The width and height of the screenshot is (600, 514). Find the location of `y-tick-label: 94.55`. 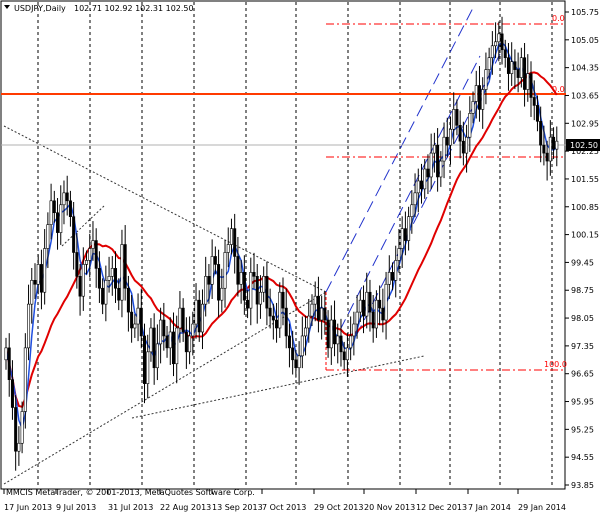

y-tick-label: 94.55 is located at coordinates (582, 457).